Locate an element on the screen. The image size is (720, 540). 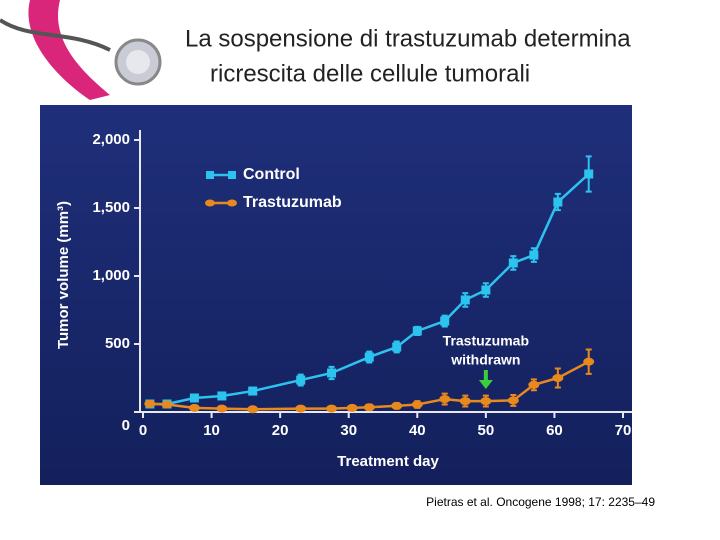
decoration is located at coordinates (81, 50).